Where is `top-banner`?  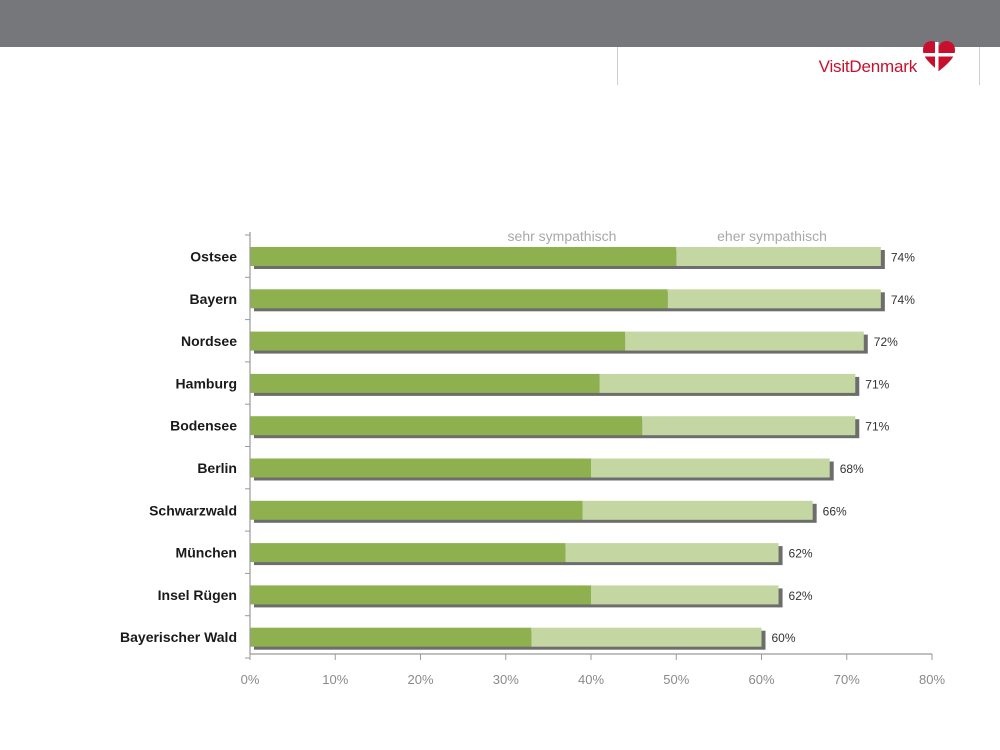 top-banner is located at coordinates (500, 23).